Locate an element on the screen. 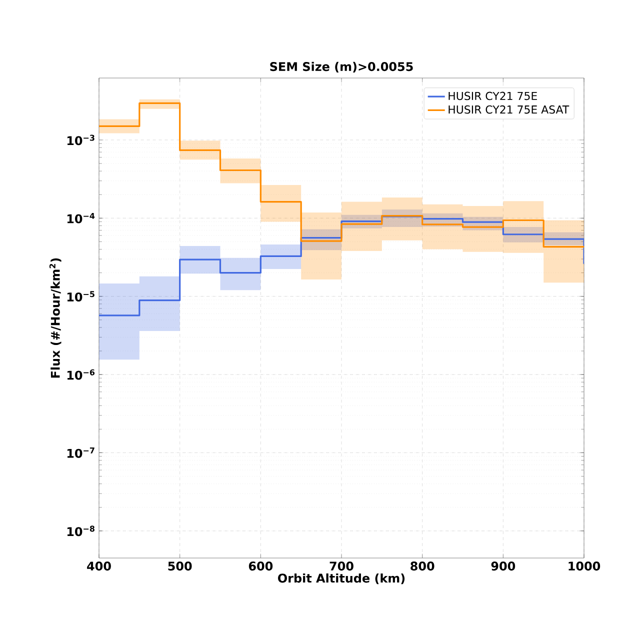 Image resolution: width=621 pixels, height=620 pixels. y-tick-label: 10$^{−8}$ is located at coordinates (80, 531).